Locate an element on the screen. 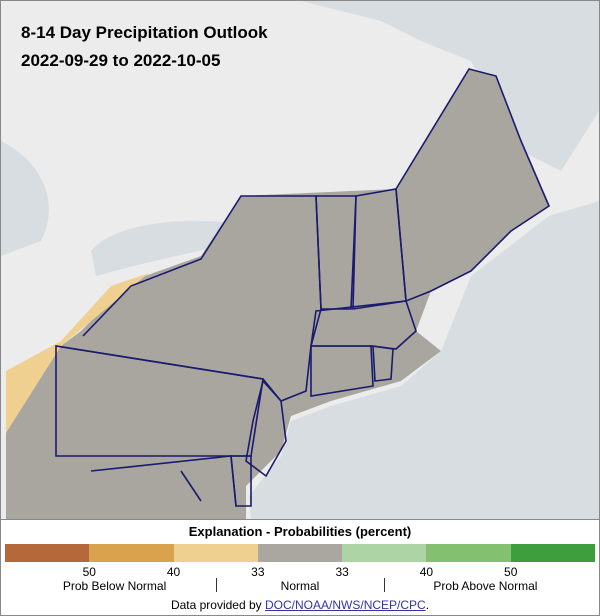  legend-category: Prob Below Normal is located at coordinates (114, 586).